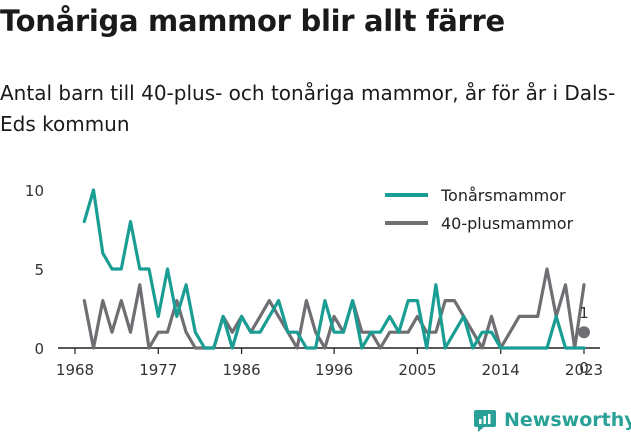 The height and width of the screenshot is (439, 631). I want to click on end-value-label: 1, so click(584, 313).